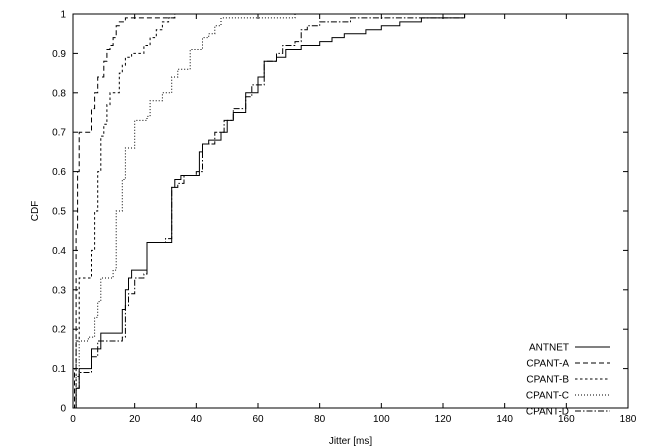 Image resolution: width=650 pixels, height=448 pixels. Describe the element at coordinates (35, 211) in the screenshot. I see `y-axis-label: CDF` at that location.